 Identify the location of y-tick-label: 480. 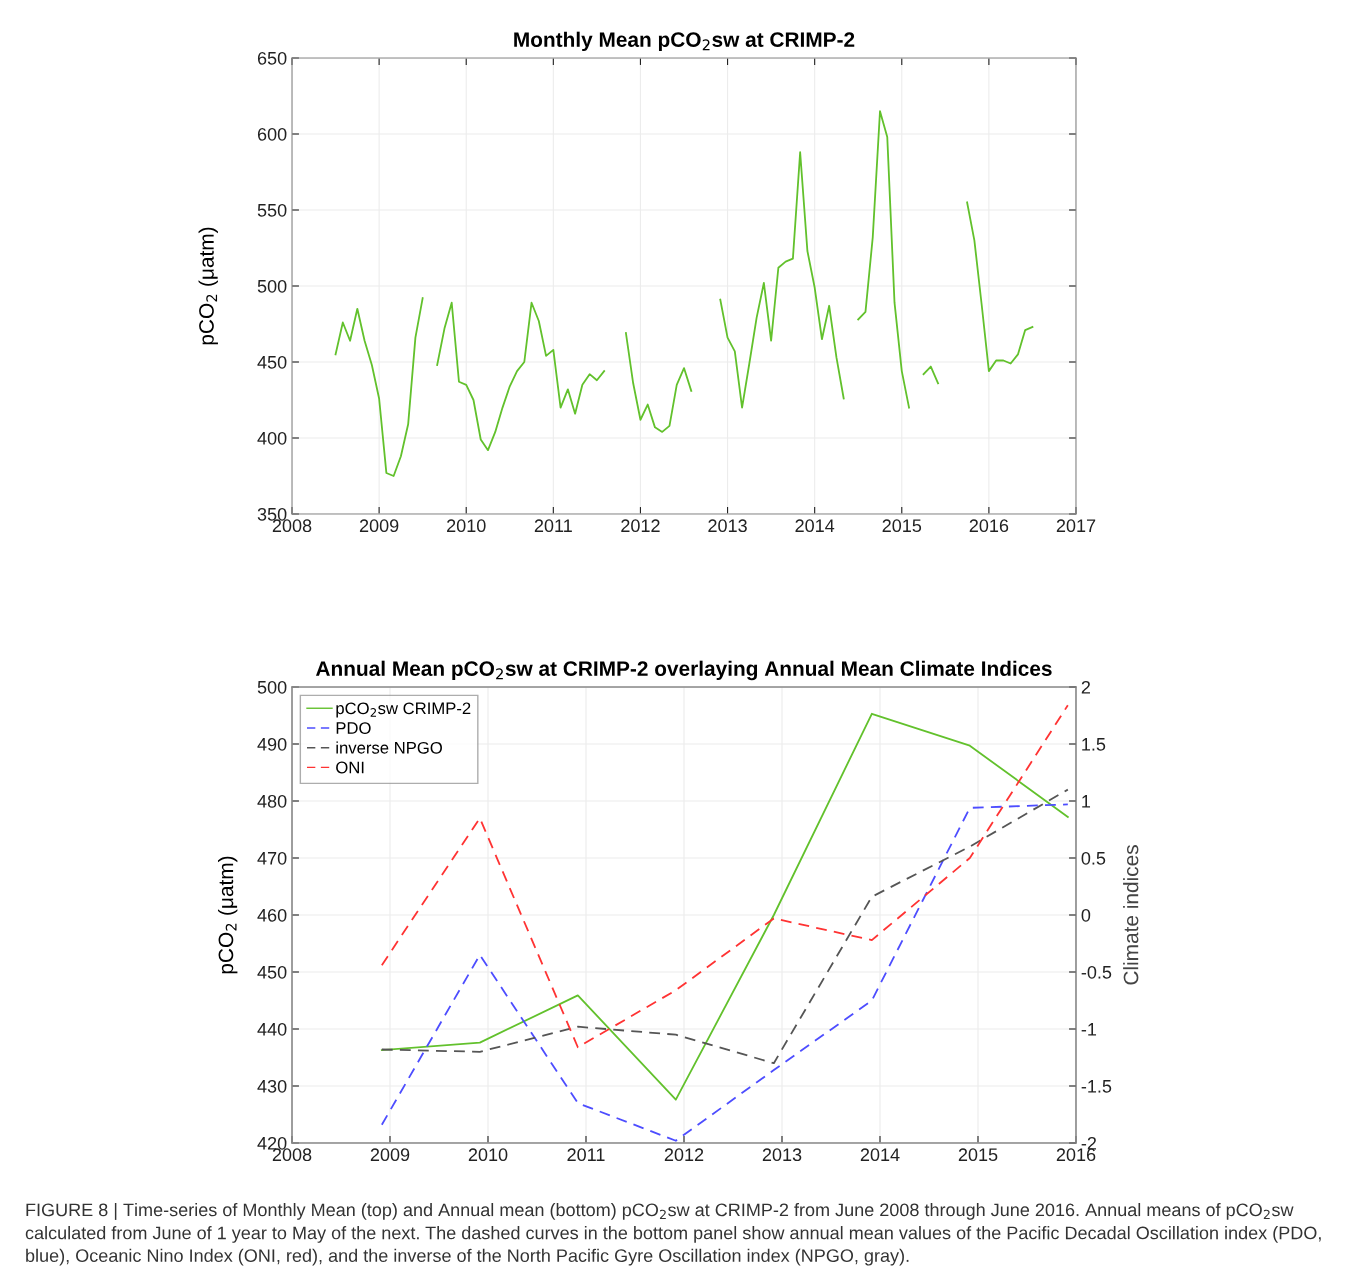
(272, 801).